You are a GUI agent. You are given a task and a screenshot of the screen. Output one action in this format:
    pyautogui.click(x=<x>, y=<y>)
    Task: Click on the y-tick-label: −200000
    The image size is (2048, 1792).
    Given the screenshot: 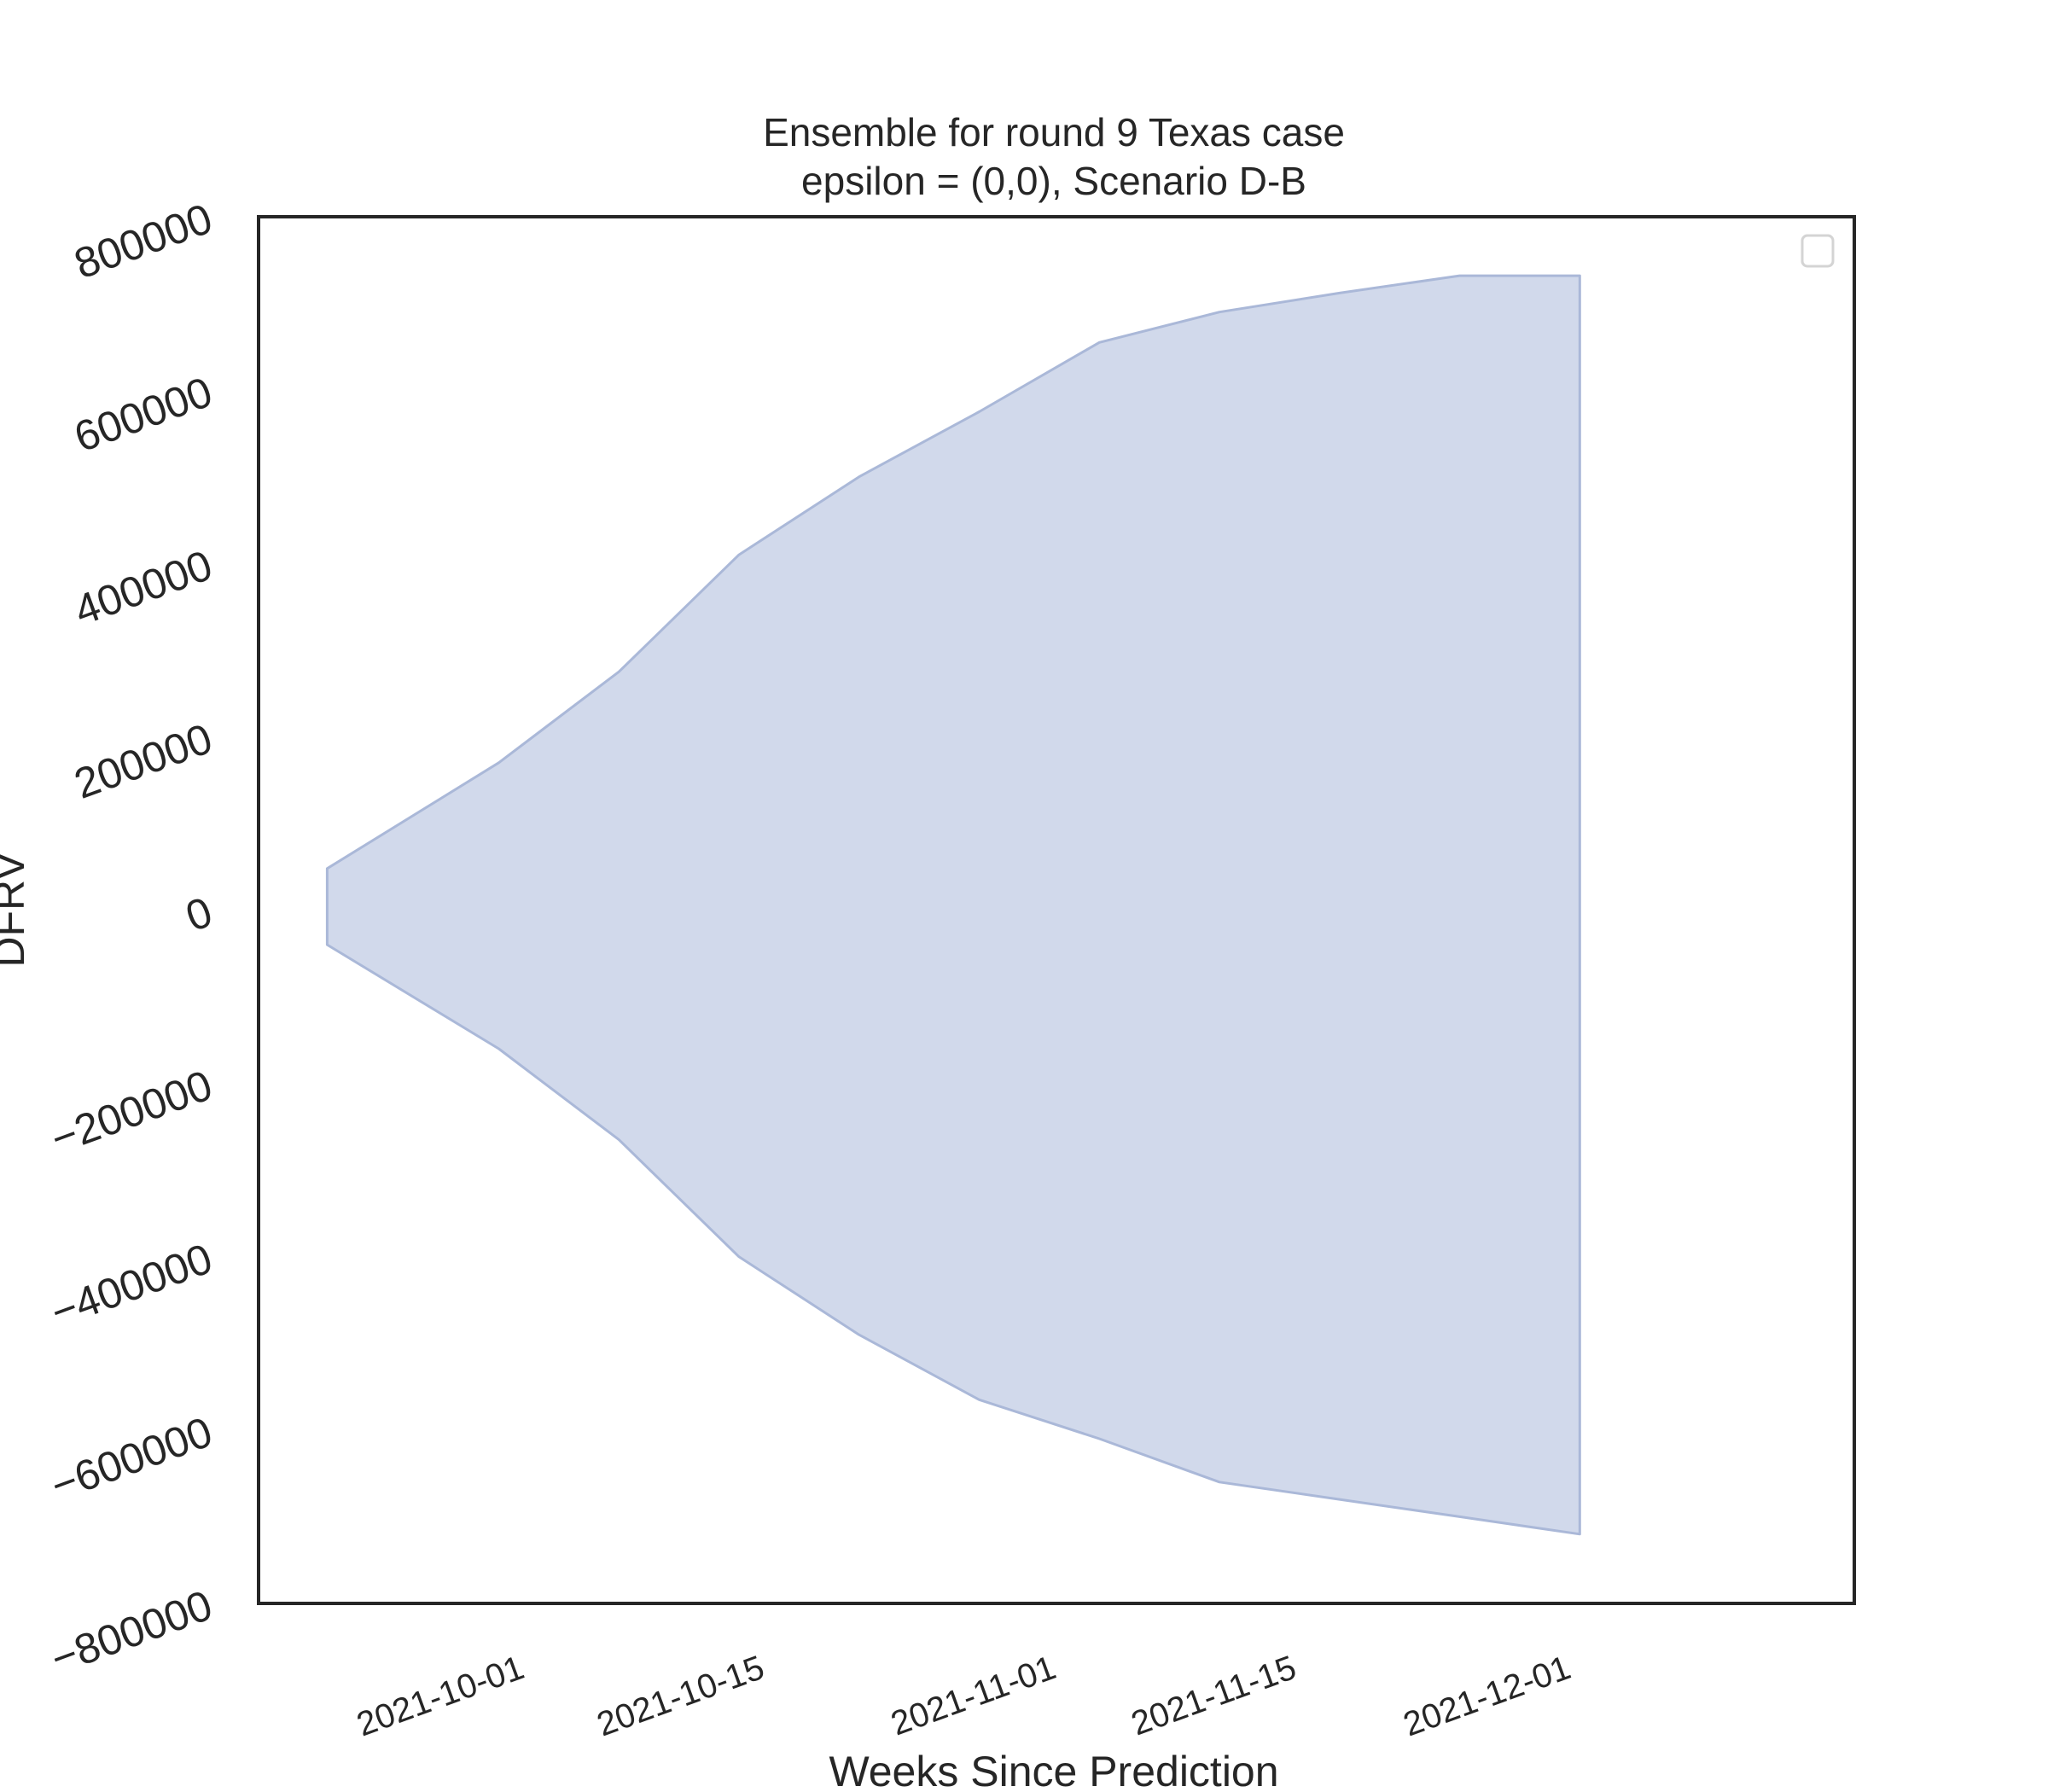 What is the action you would take?
    pyautogui.click(x=131, y=1112)
    